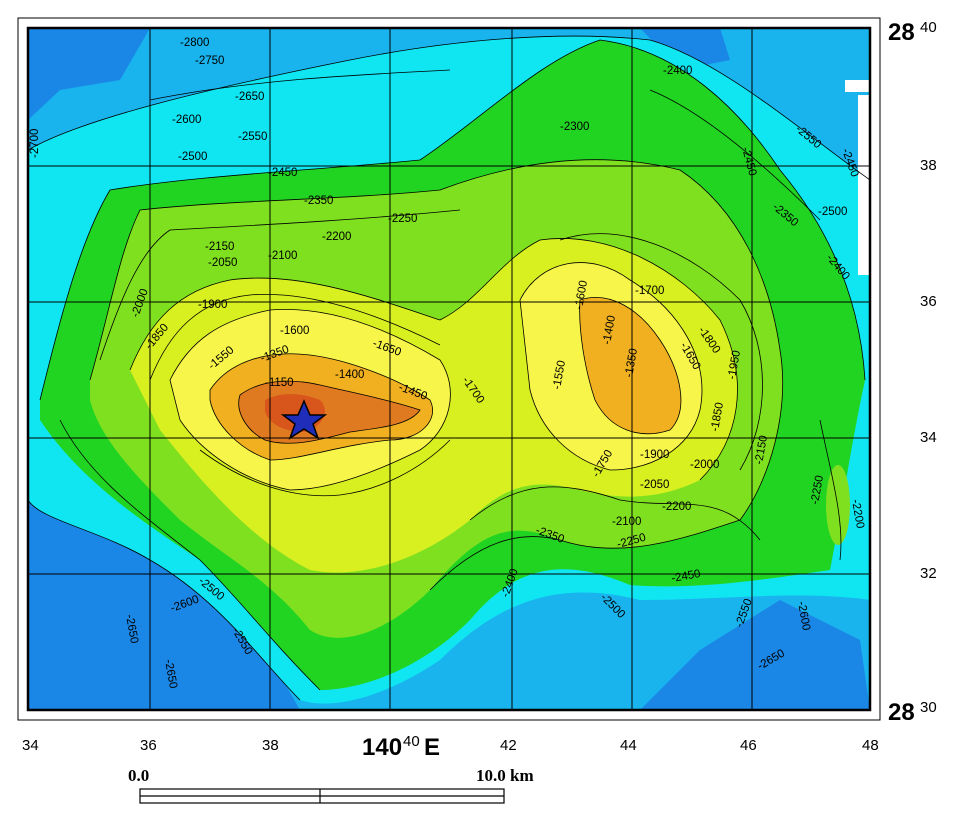  Describe the element at coordinates (450, 747) in the screenshot. I see `longitude-labels: 34 36 38 140 40 E 42 44 46 48` at that location.